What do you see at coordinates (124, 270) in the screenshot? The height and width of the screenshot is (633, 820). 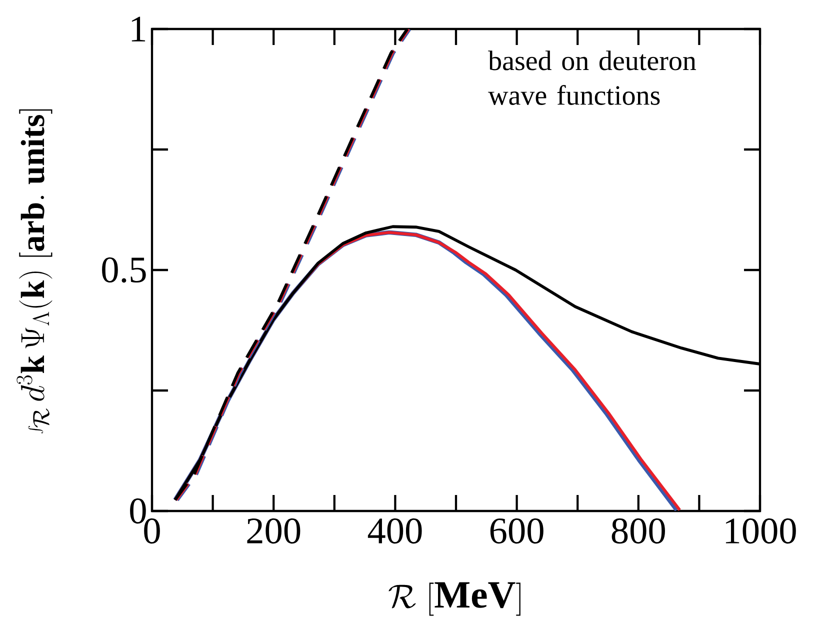 I see `y-tick-label: 0.5` at bounding box center [124, 270].